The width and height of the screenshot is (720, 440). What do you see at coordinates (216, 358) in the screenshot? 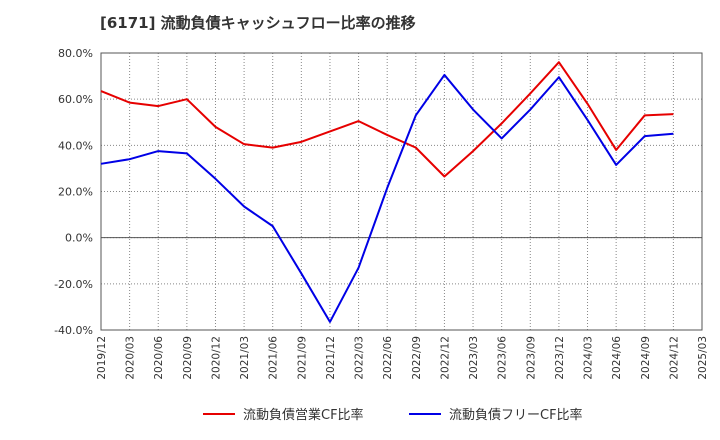
I see `x-tick-label: 2020/12` at bounding box center [216, 358].